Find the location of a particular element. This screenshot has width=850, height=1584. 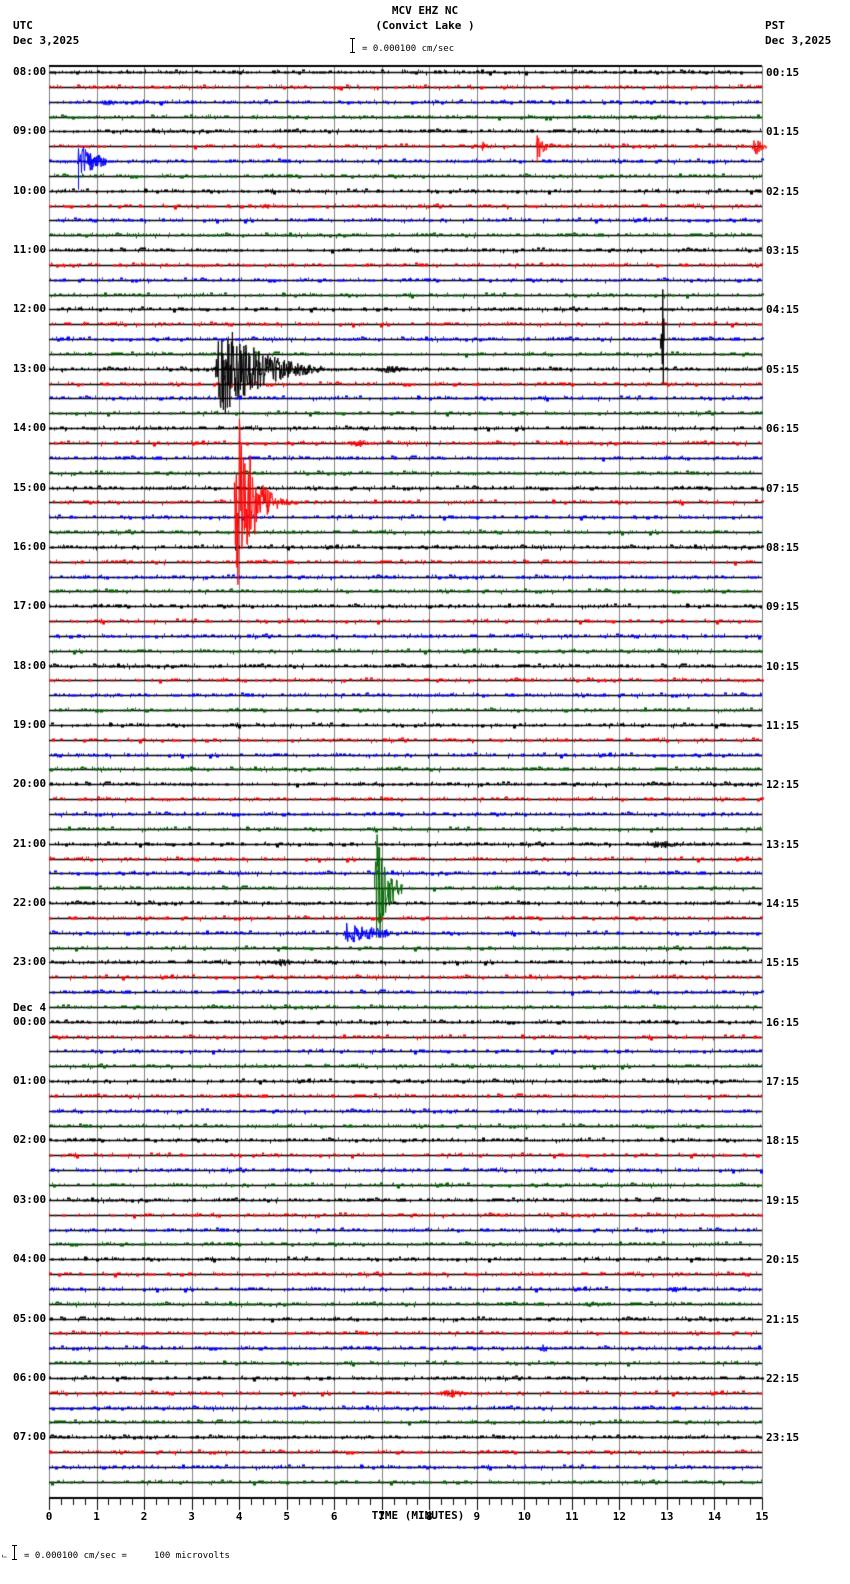

left-time-label: 02:00 is located at coordinates (30, 1140).